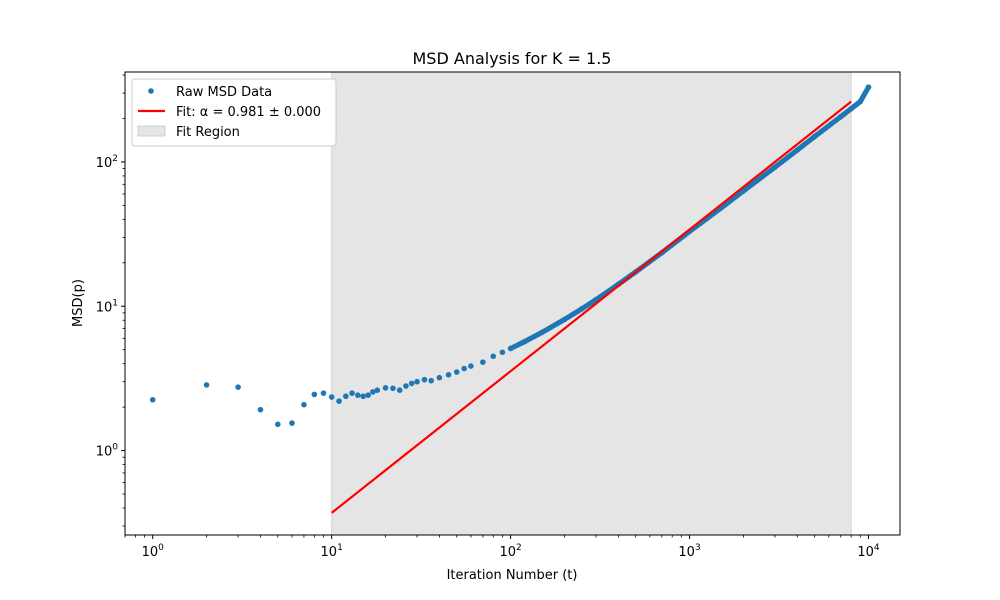 Image resolution: width=1000 pixels, height=600 pixels. I want to click on x-tick-label: 100, so click(153, 551).